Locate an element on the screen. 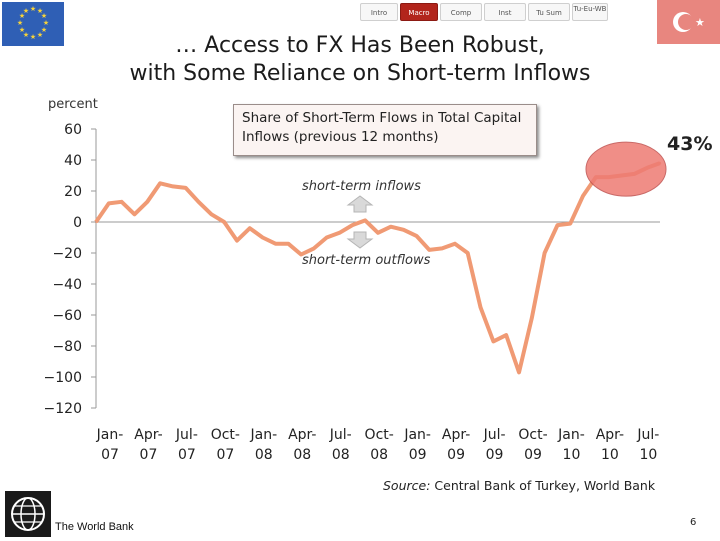  section-nav: Intro Macro Comp Inst Tu Sum Tu-Eu-WB is located at coordinates (485, 13).